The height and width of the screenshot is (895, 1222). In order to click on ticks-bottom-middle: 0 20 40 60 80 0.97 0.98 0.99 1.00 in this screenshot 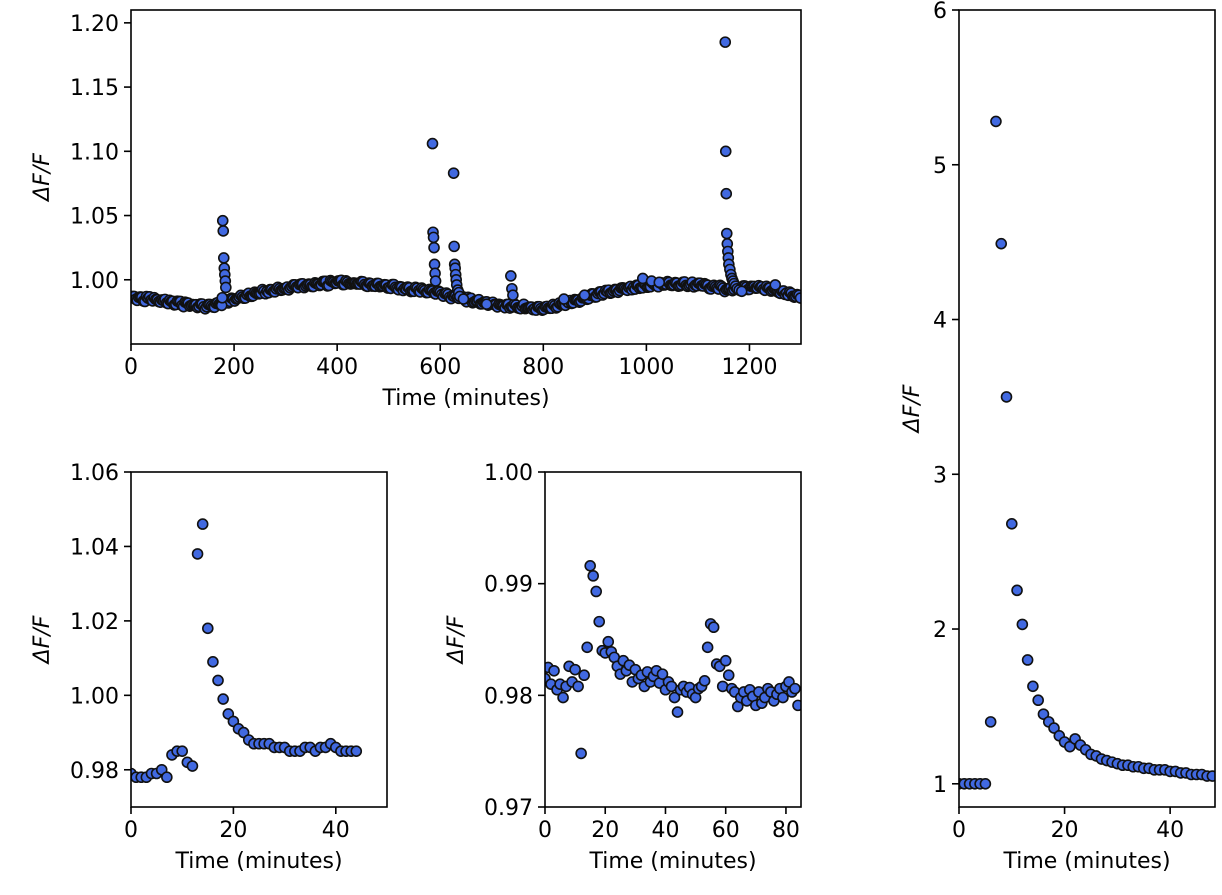, I will do `click(642, 652)`.